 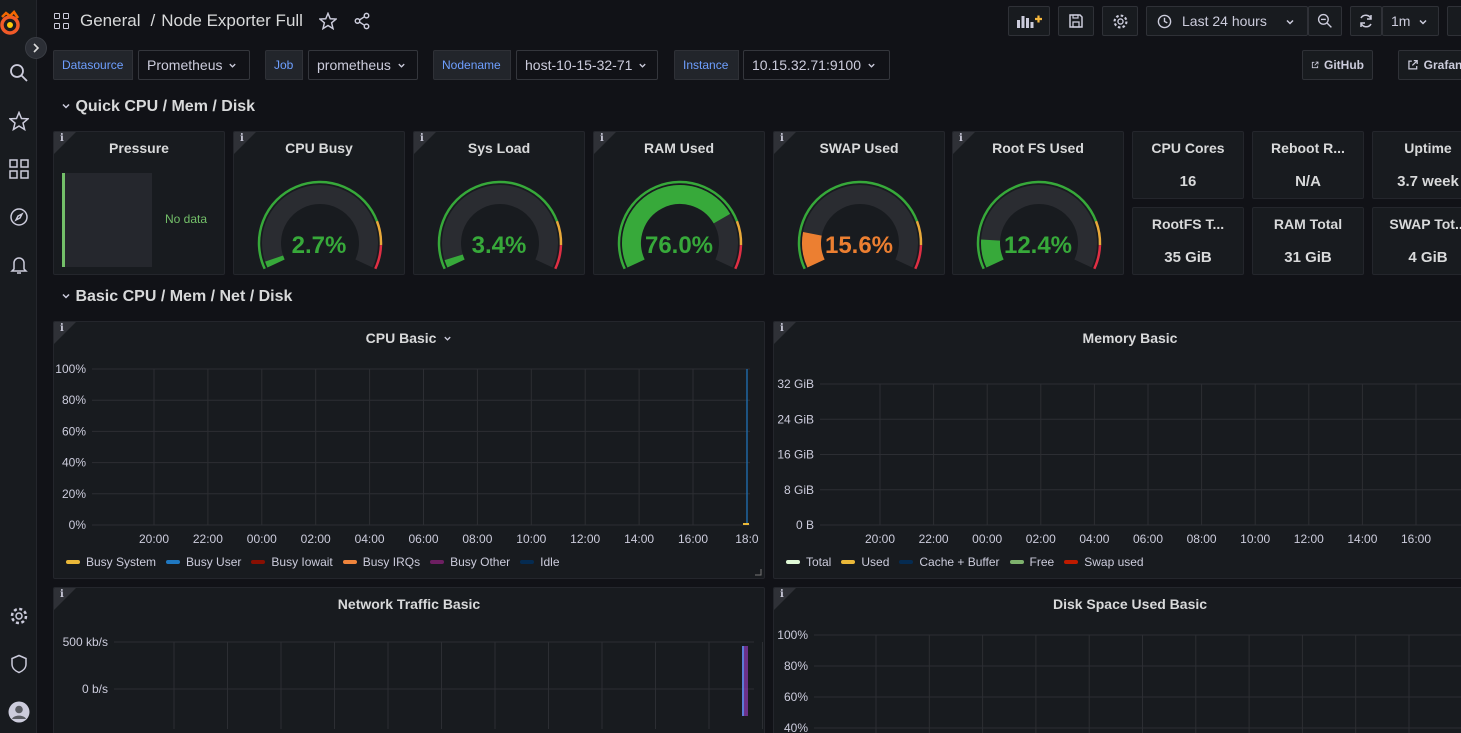 What do you see at coordinates (381, 562) in the screenshot?
I see `legend-item: Busy IRQs` at bounding box center [381, 562].